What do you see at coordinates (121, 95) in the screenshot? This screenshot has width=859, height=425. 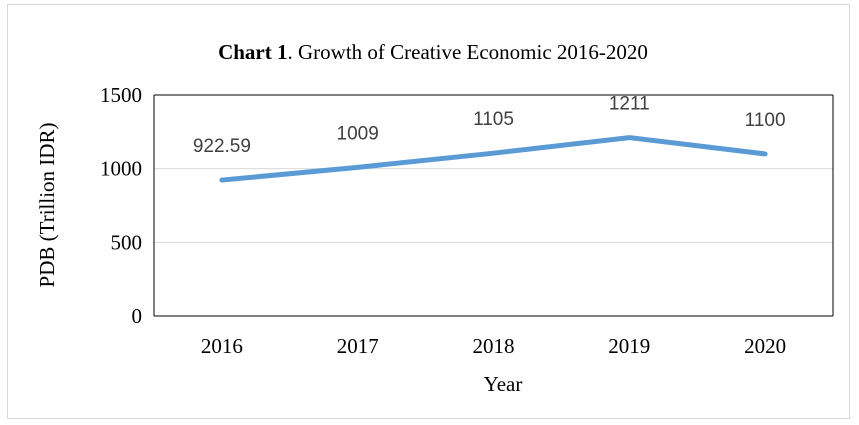 I see `y-tick-label: 1500` at bounding box center [121, 95].